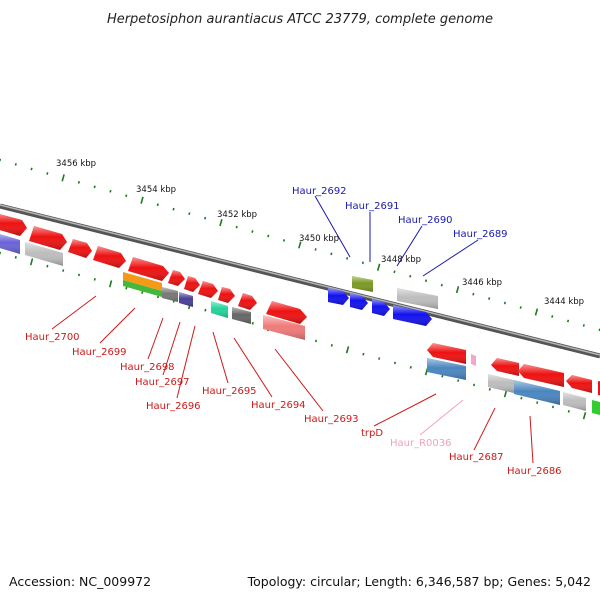 This screenshot has height=600, width=600. I want to click on gene-label-haur-2699: Haur_2699, so click(99, 352).